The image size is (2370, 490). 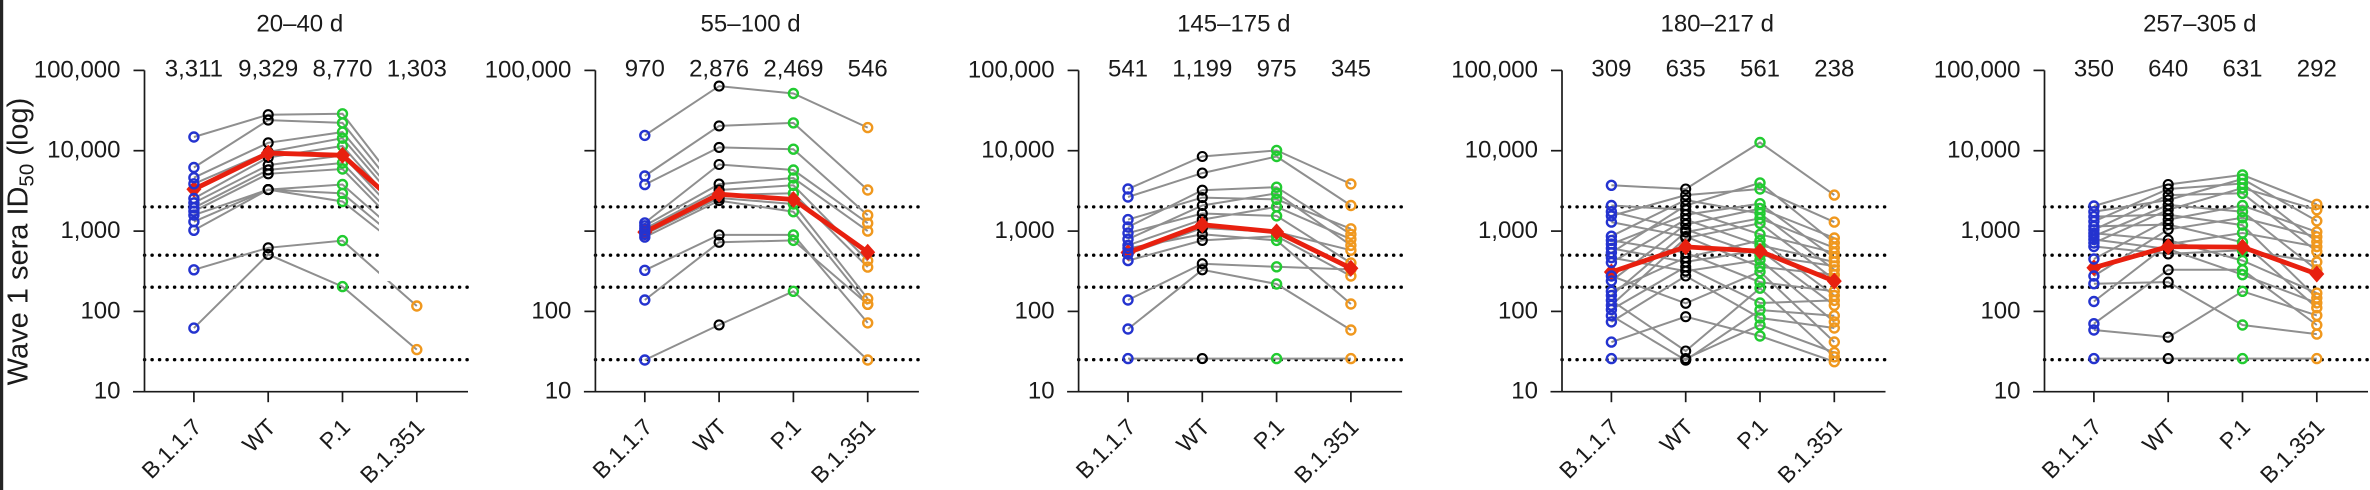 What do you see at coordinates (868, 69) in the screenshot?
I see `svg-text: 546` at bounding box center [868, 69].